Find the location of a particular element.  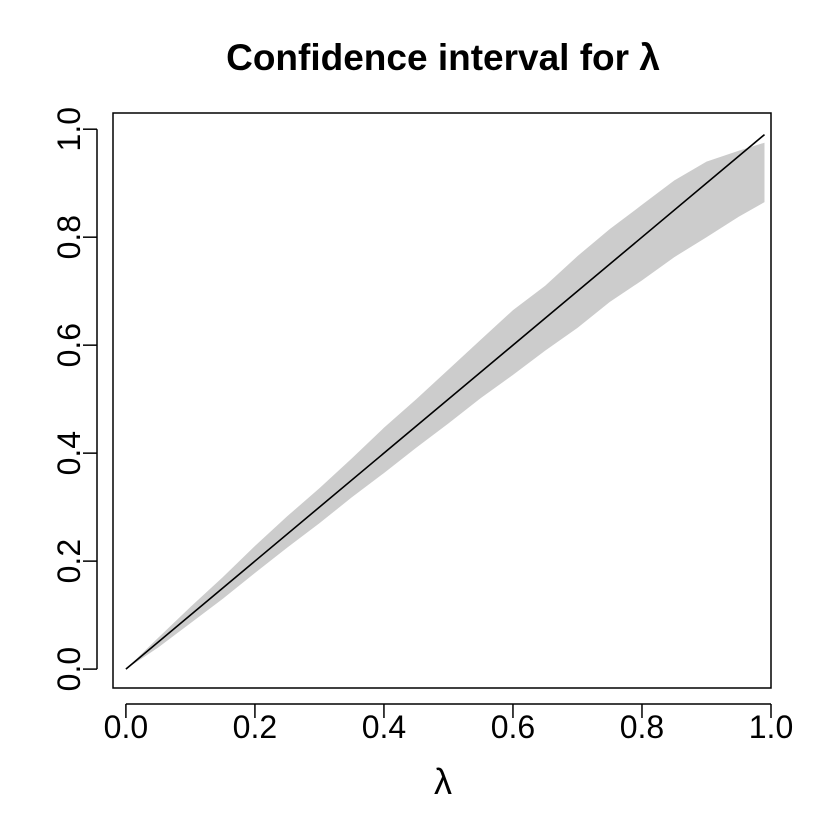

x-tick-label: 0.4 is located at coordinates (384, 727).